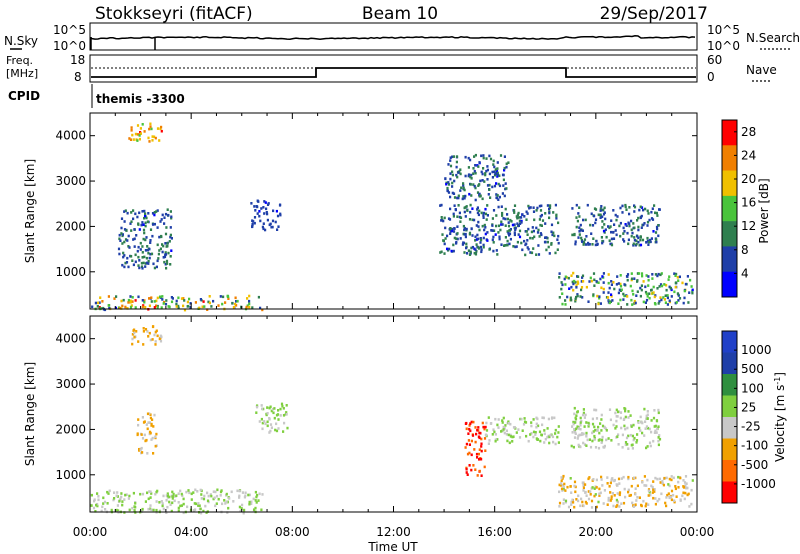 This screenshot has height=554, width=800. Describe the element at coordinates (729, 133) in the screenshot. I see `power-colorbar-block` at that location.